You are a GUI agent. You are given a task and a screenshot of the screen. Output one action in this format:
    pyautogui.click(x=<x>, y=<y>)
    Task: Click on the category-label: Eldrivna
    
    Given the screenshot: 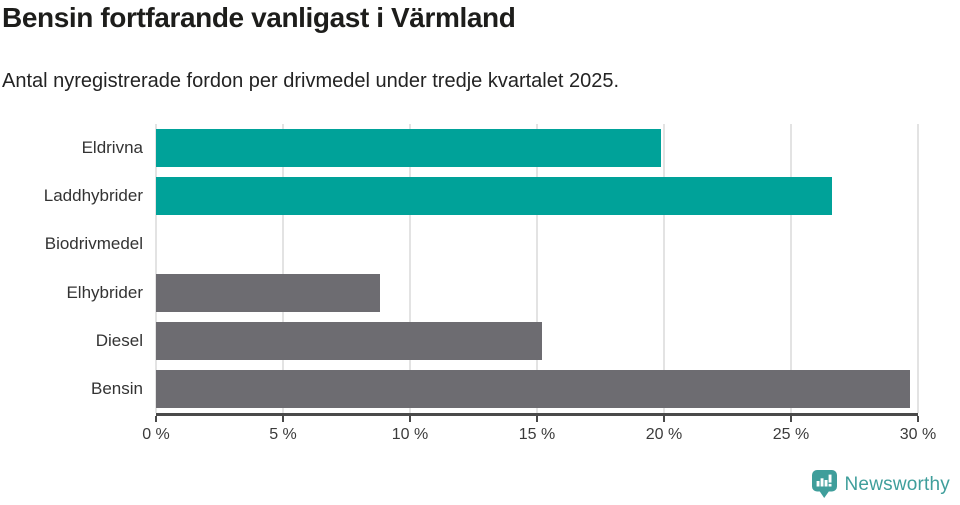 What is the action you would take?
    pyautogui.click(x=112, y=148)
    